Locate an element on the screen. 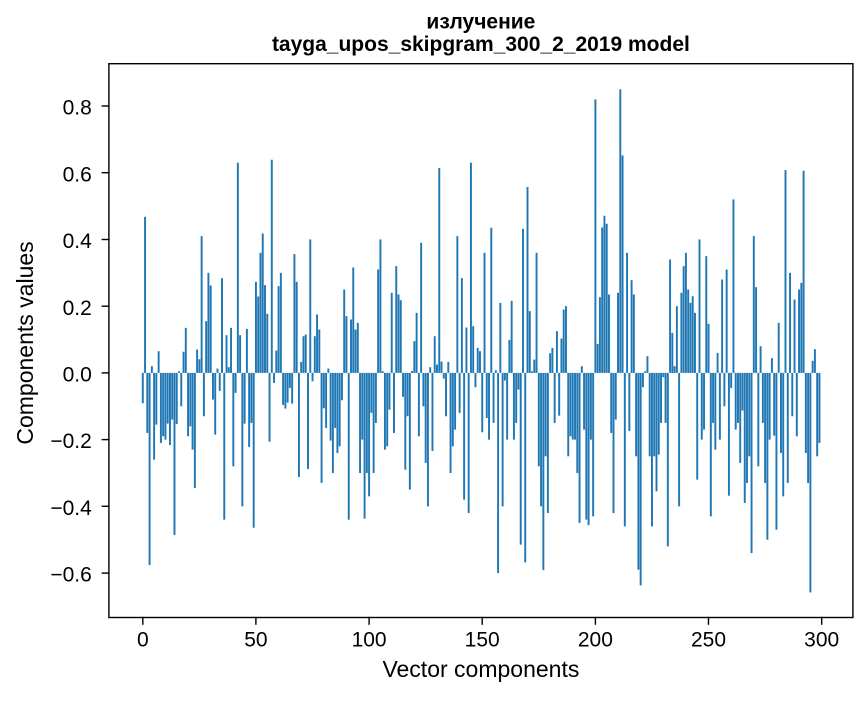 The width and height of the screenshot is (867, 701). svg-text: 300 is located at coordinates (821, 640).